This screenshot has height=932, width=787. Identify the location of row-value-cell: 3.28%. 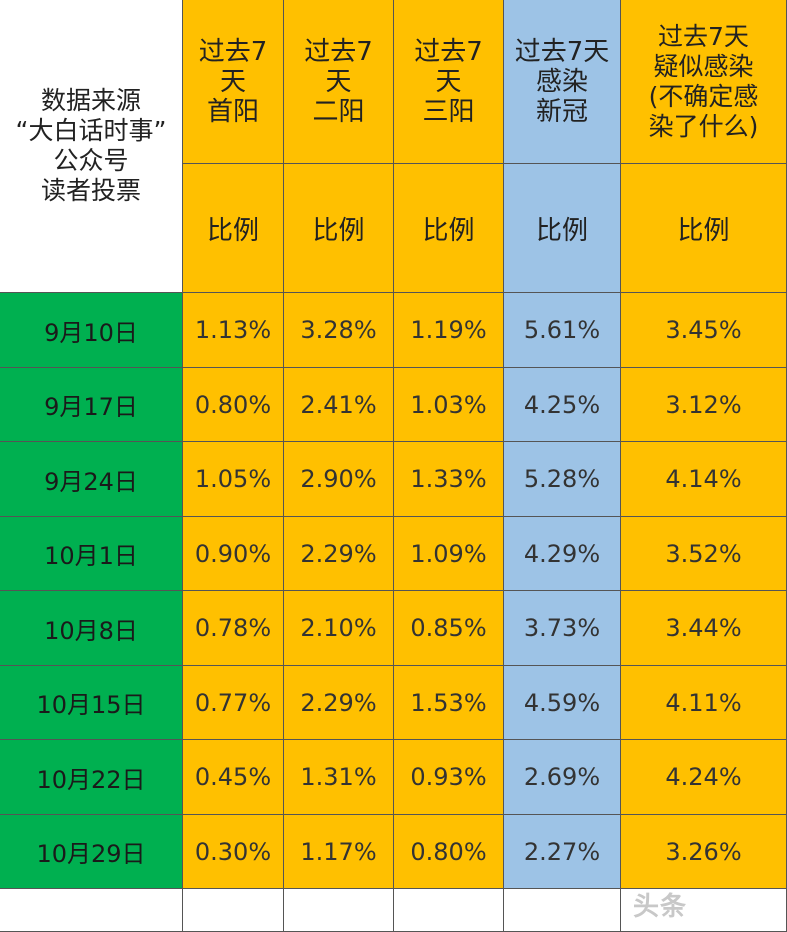
(339, 330).